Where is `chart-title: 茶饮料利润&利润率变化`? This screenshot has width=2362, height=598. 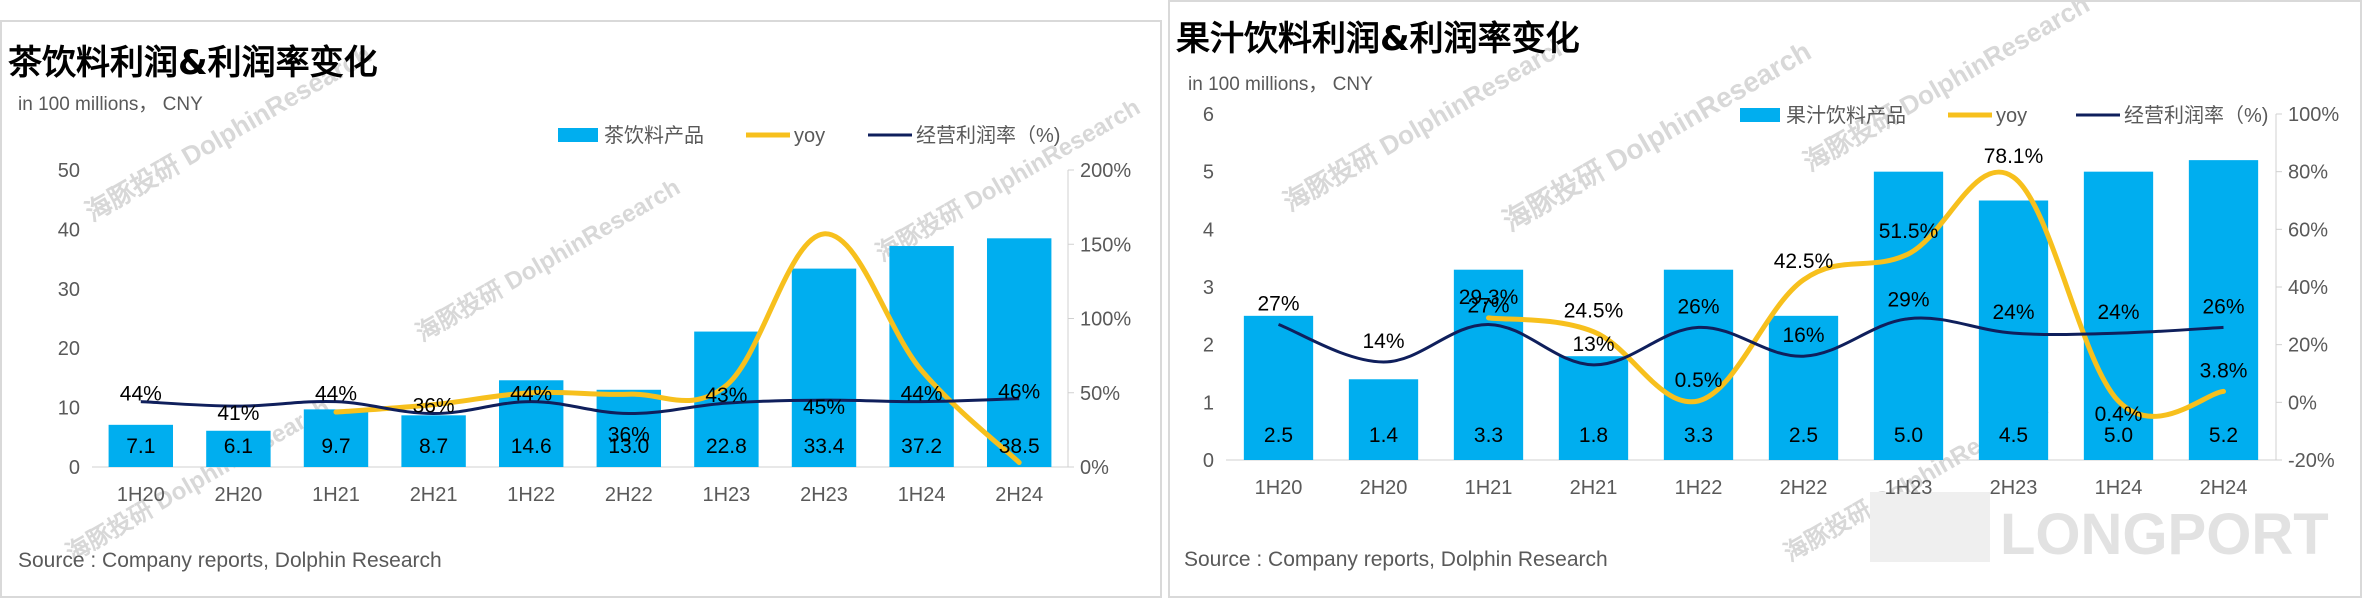 chart-title: 茶饮料利润&利润率变化 is located at coordinates (193, 63).